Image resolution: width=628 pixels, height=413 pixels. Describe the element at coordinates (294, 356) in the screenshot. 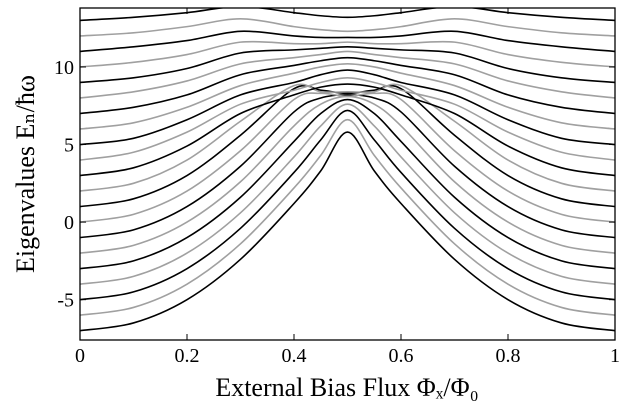

I see `x-tick-label: 0.4` at that location.